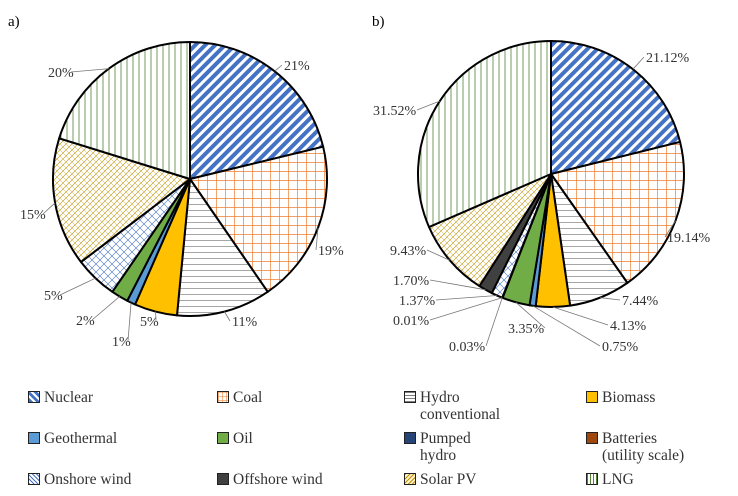 This screenshot has width=738, height=496. I want to click on pie-b-leader-solar, so click(438, 255).